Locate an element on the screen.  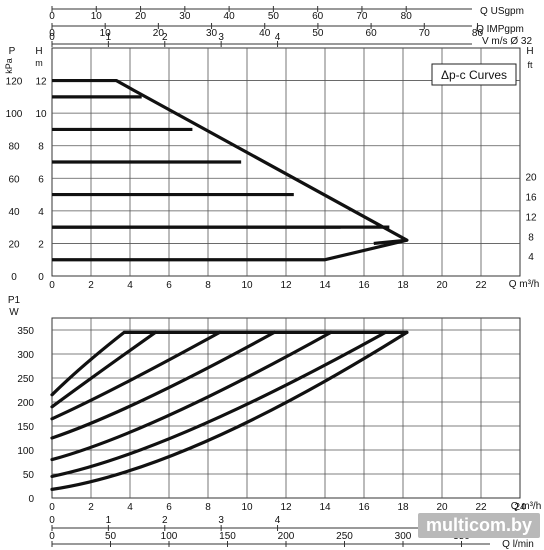
hft-tick-label: 8 is located at coordinates (531, 237).